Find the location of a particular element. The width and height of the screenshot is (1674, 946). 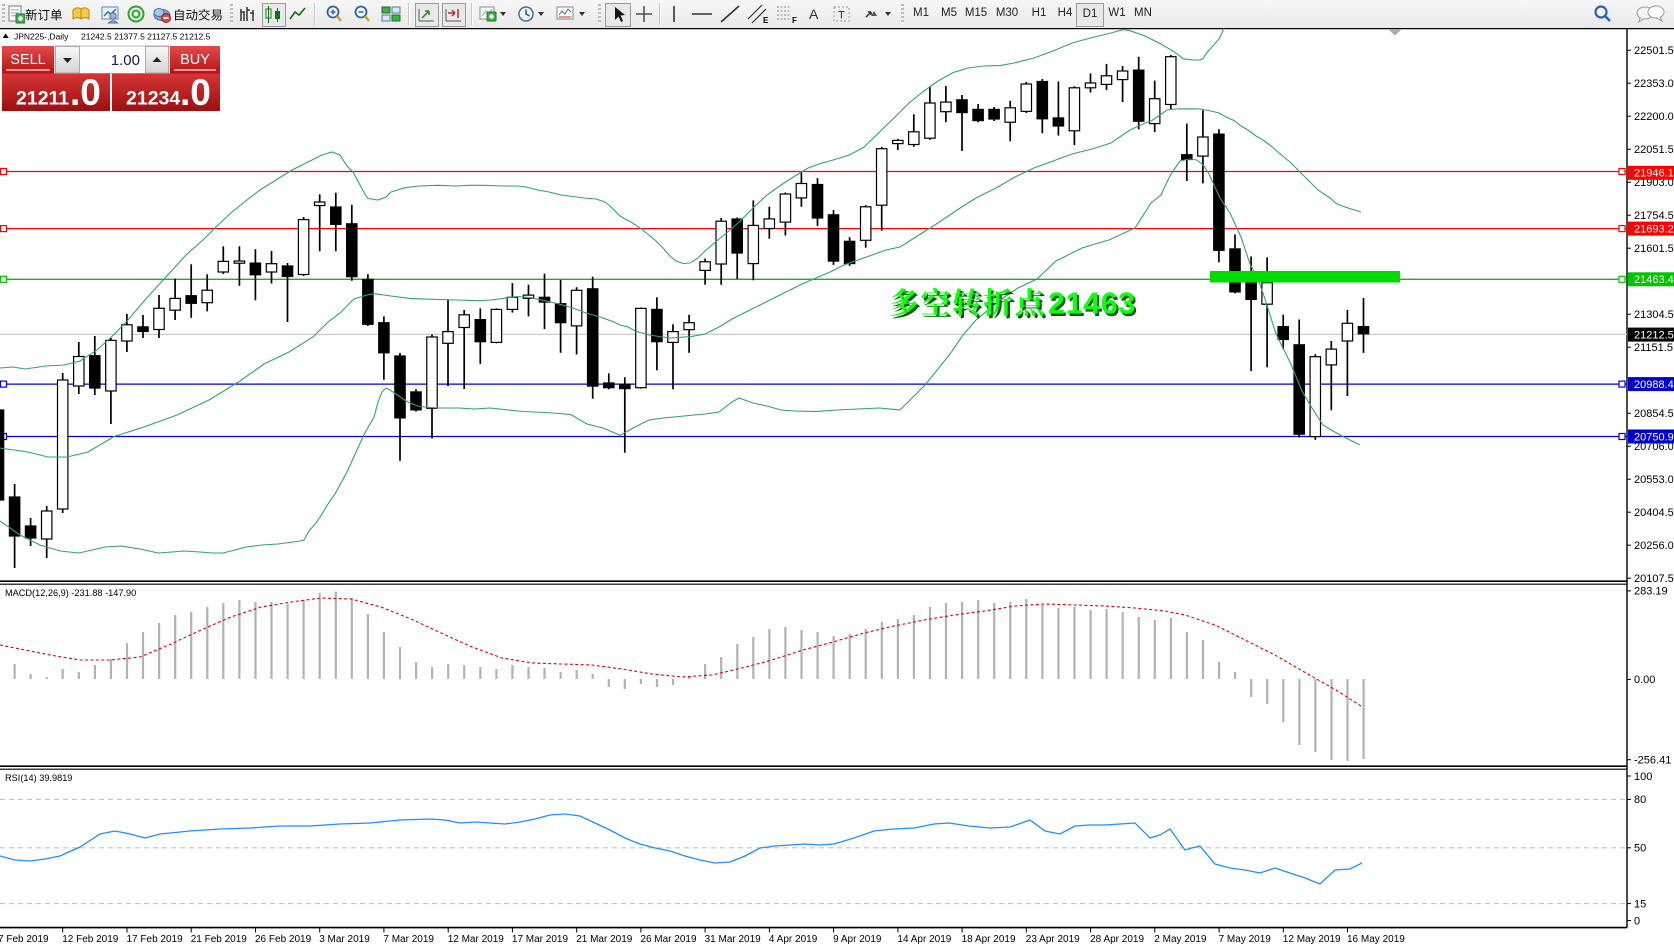

svg-text: 14 Apr 2019 is located at coordinates (924, 939).